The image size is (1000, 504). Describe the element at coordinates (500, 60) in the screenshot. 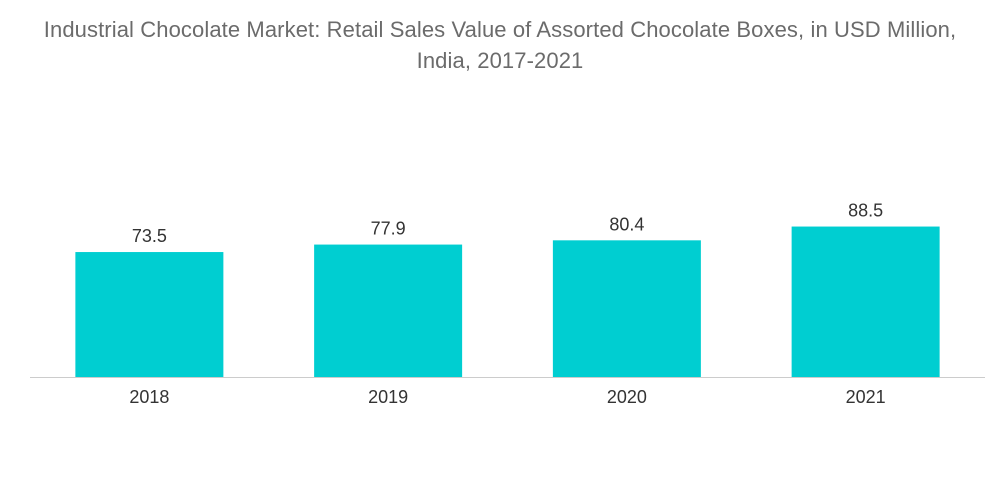

I see `chart-title-line-2: India, 2017-2021` at that location.